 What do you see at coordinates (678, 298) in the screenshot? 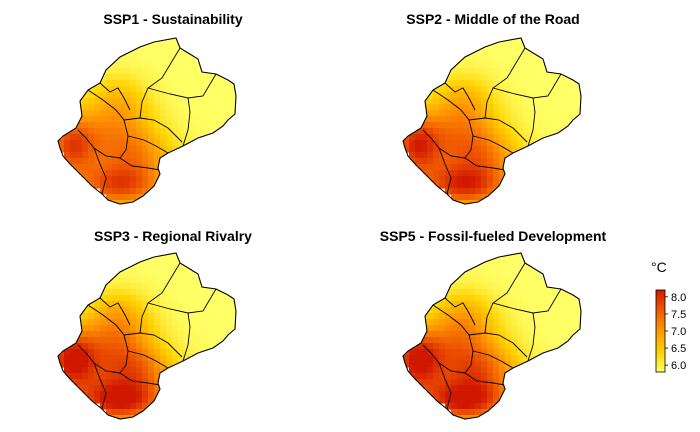
I see `legend-tick-label: 8.0` at bounding box center [678, 298].